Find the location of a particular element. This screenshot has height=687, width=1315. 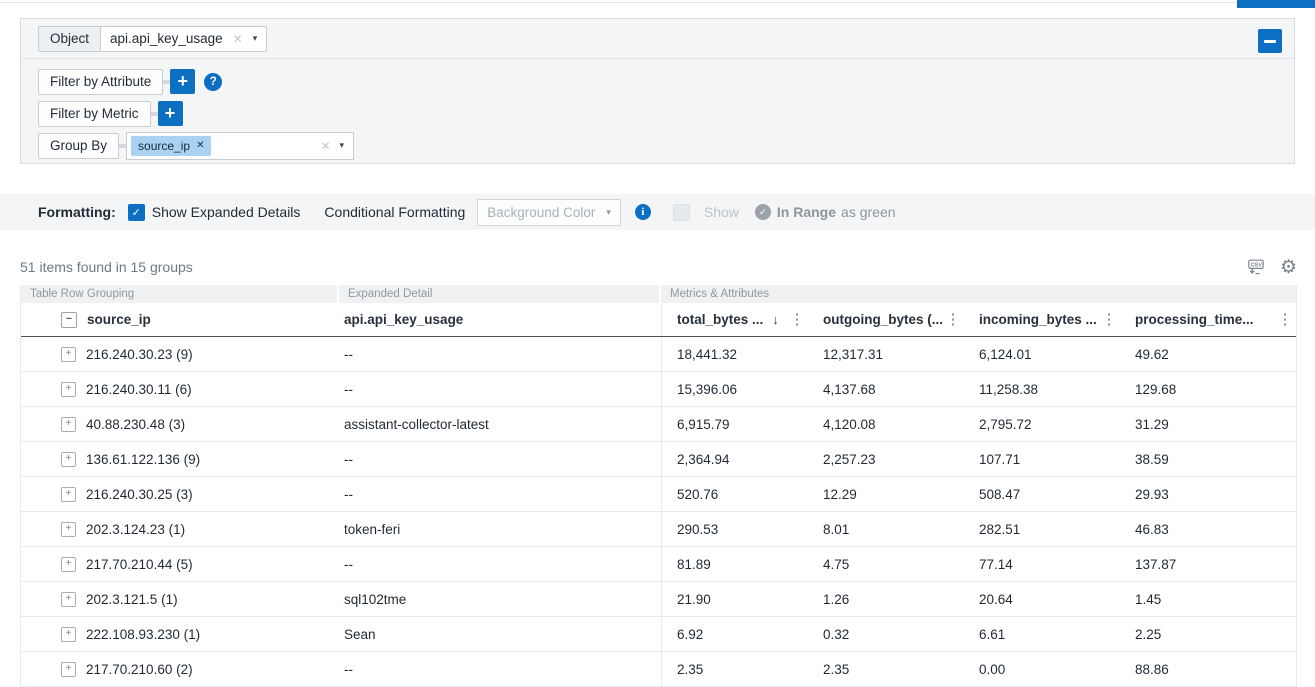

group-value: 222.108.93.230 (1) is located at coordinates (143, 634).